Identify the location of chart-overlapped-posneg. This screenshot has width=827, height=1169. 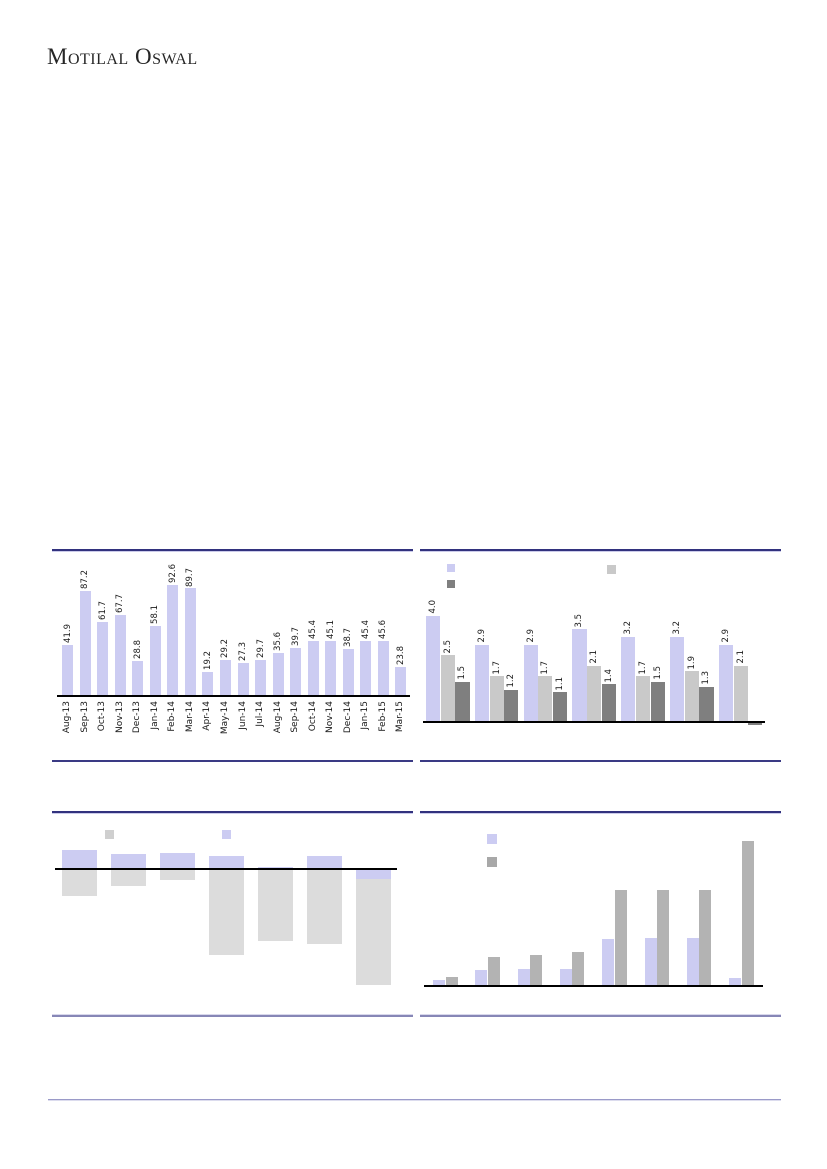
(232, 914).